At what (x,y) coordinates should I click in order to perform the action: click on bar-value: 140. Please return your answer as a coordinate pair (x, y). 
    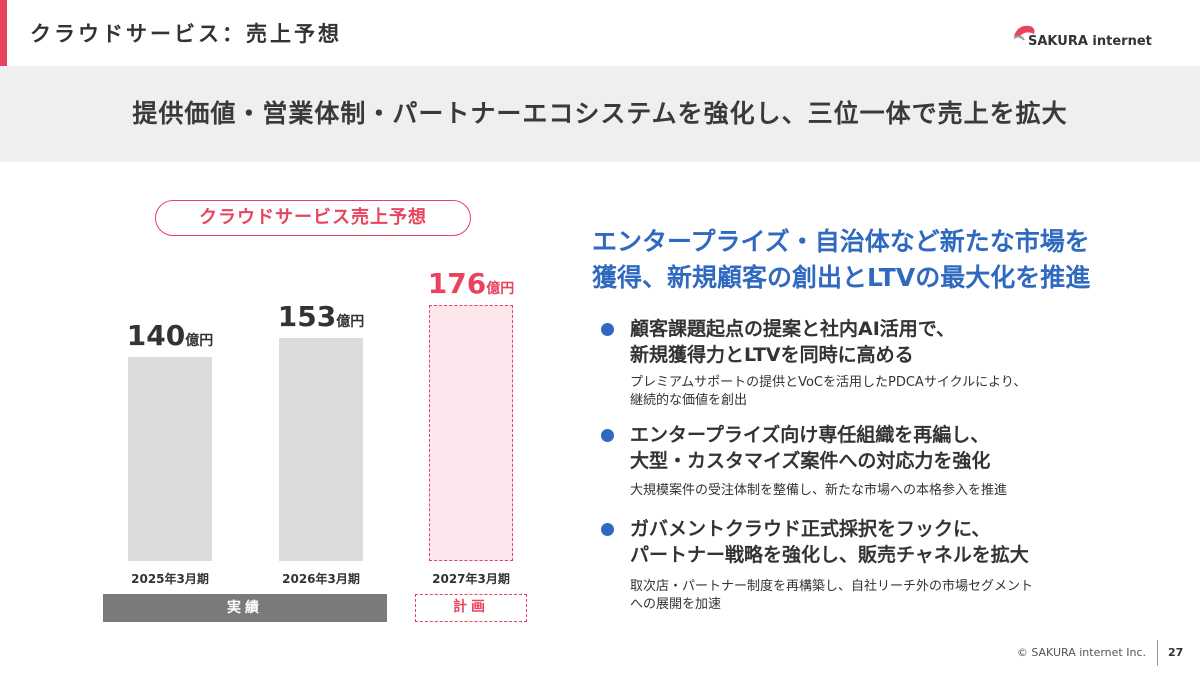
    Looking at the image, I should click on (156, 335).